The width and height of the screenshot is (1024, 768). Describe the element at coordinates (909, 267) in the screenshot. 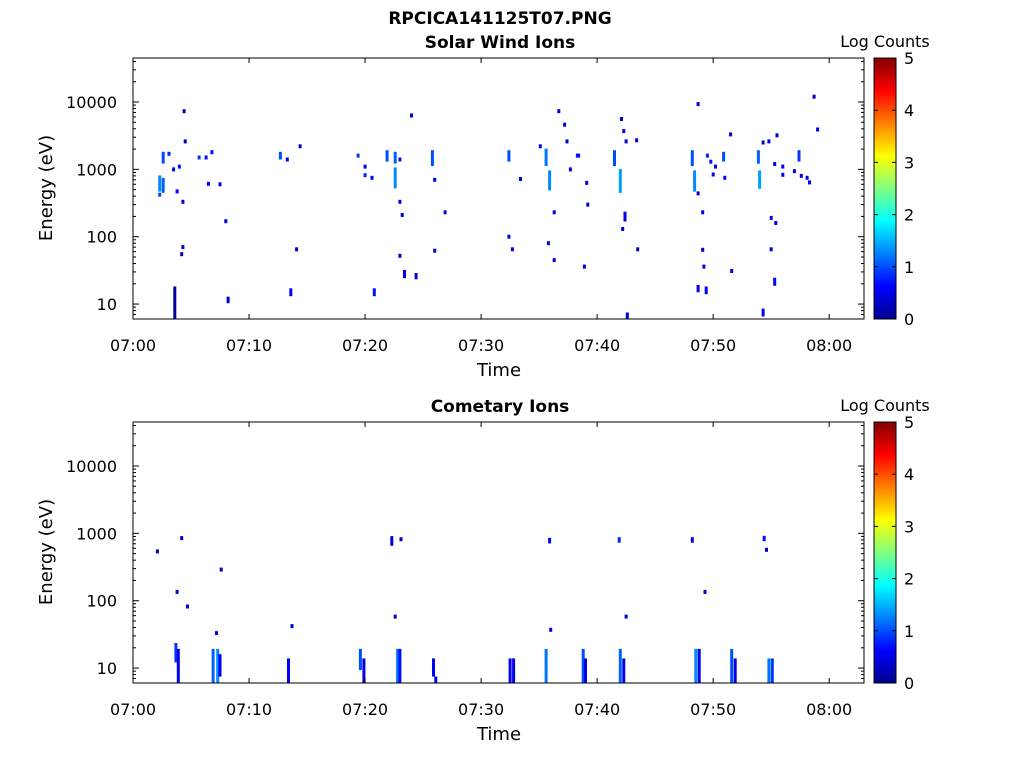

I see `colorbar-tick-label: 1` at that location.